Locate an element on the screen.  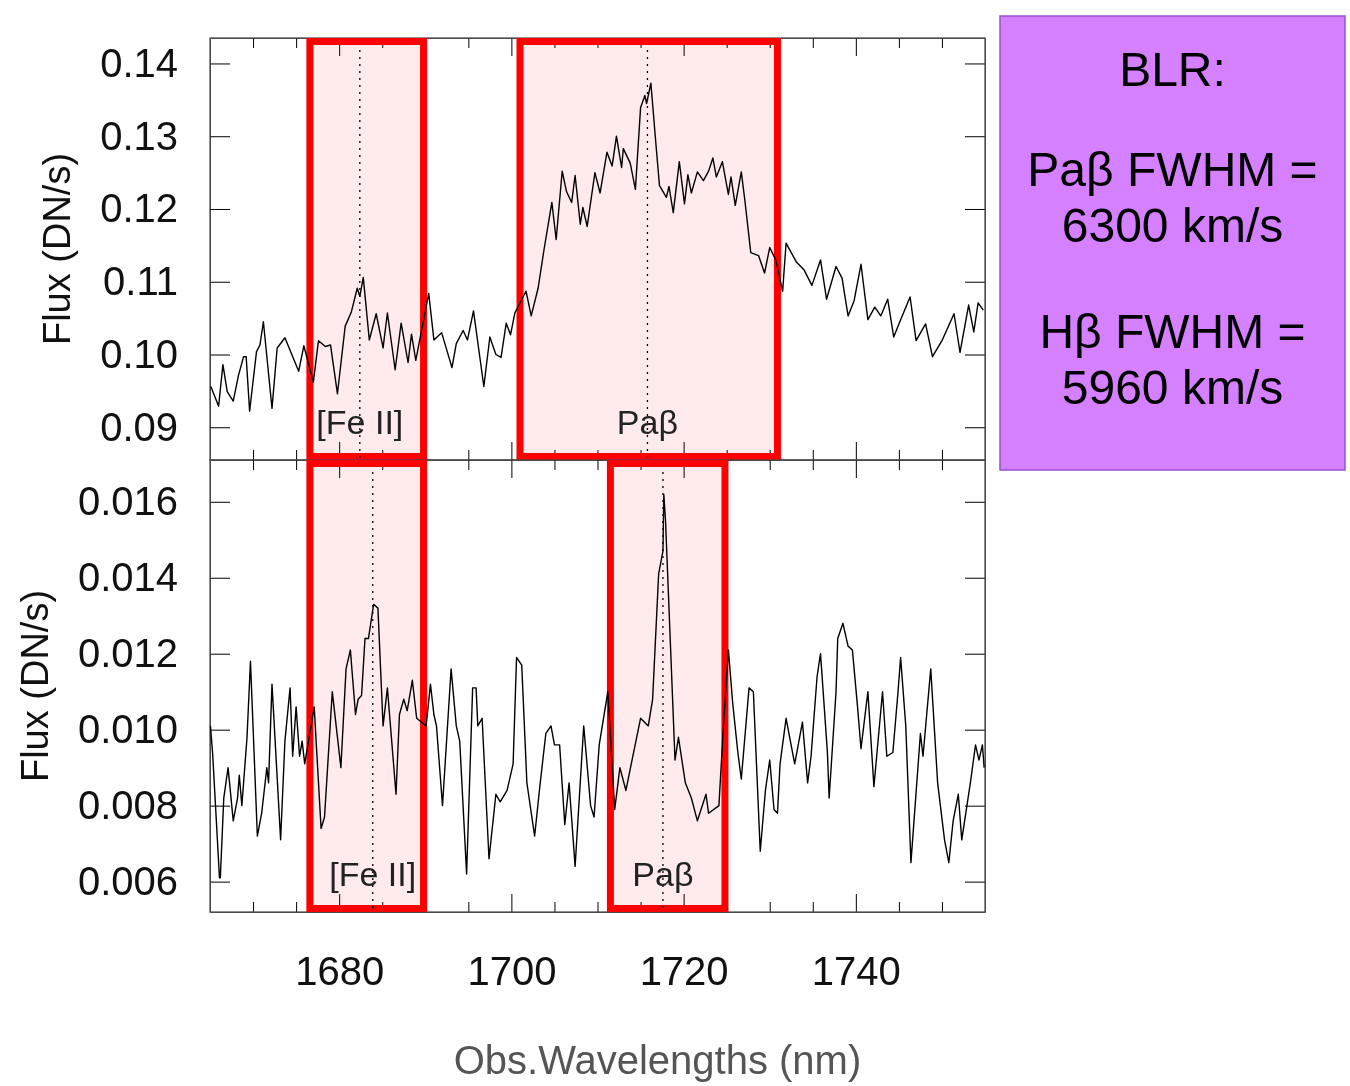
text: Paβ FWHM = 6300 km/s is located at coordinates (1172, 197).